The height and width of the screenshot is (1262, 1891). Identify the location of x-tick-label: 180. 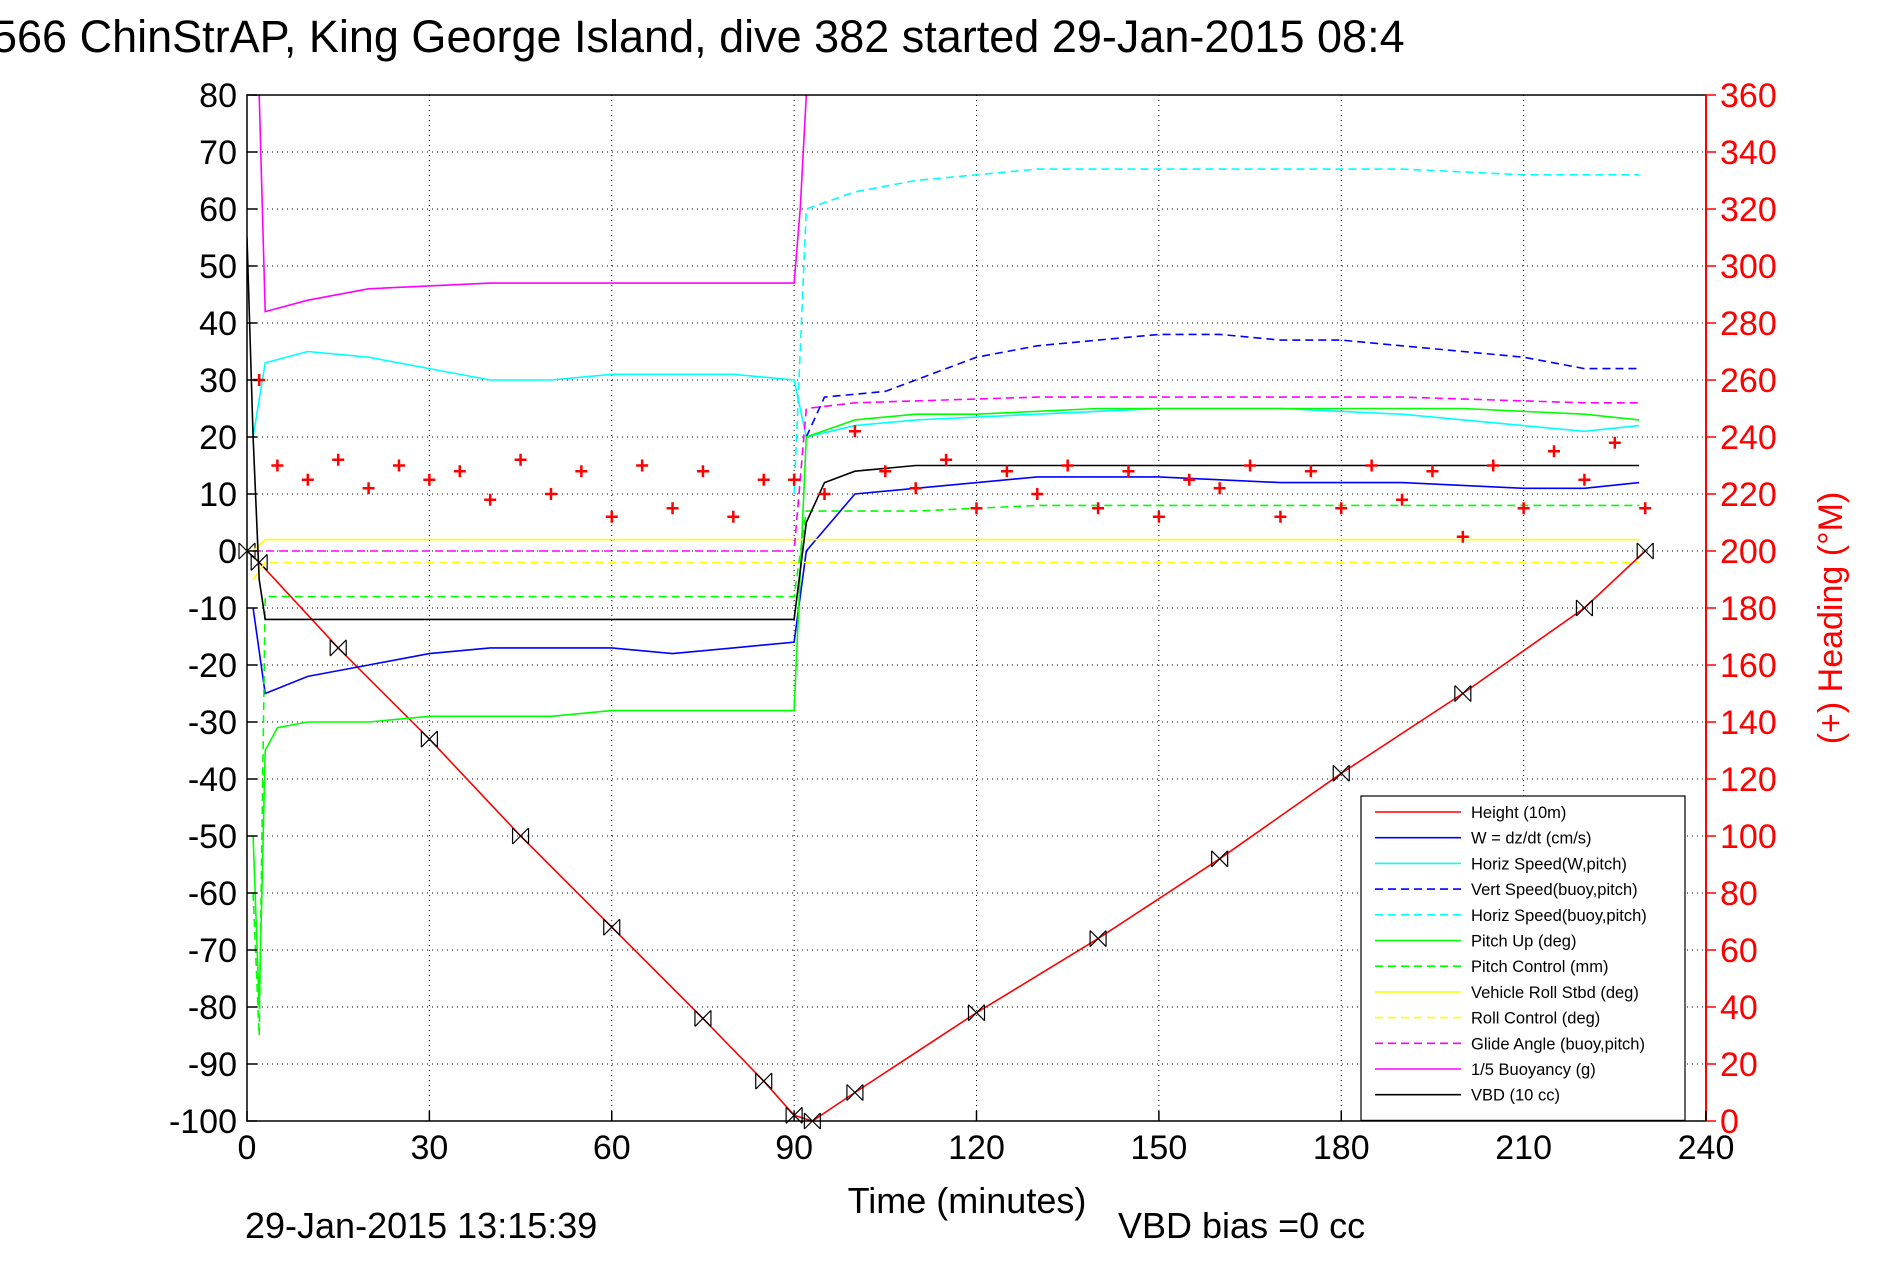
(1341, 1148).